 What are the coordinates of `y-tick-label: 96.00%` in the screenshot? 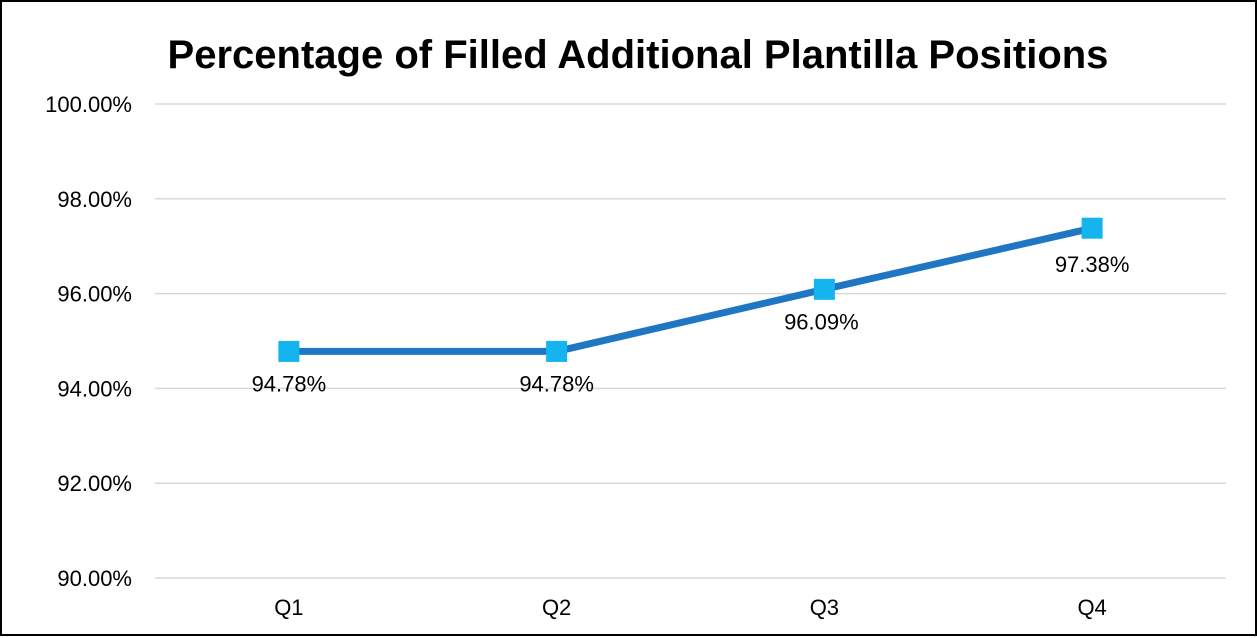 It's located at (94, 294).